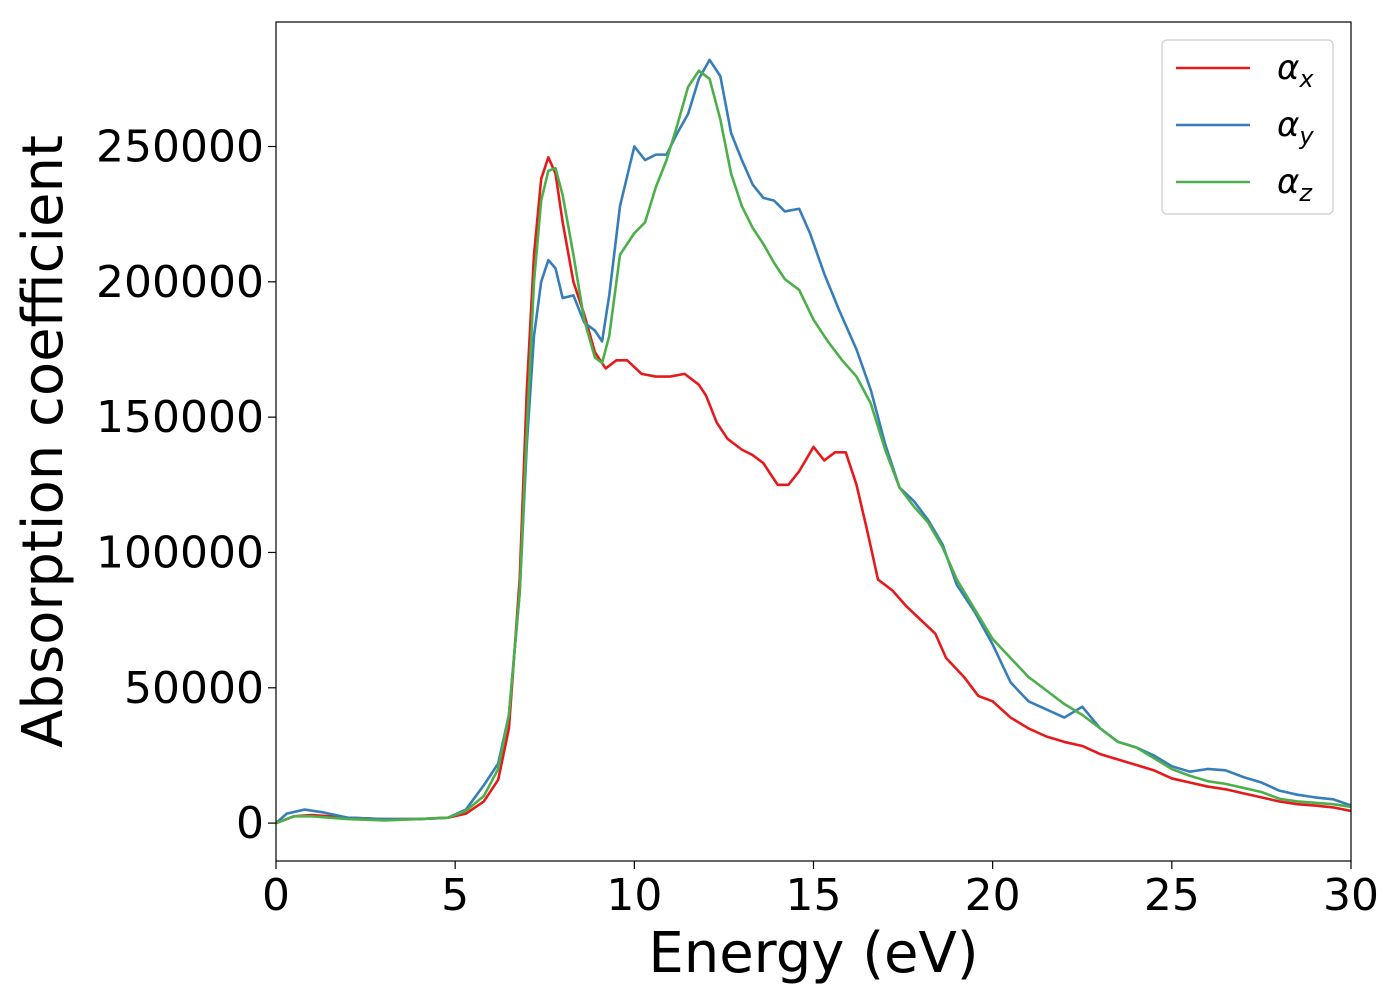 This screenshot has height=1000, width=1400. I want to click on legend-box, so click(1247, 127).